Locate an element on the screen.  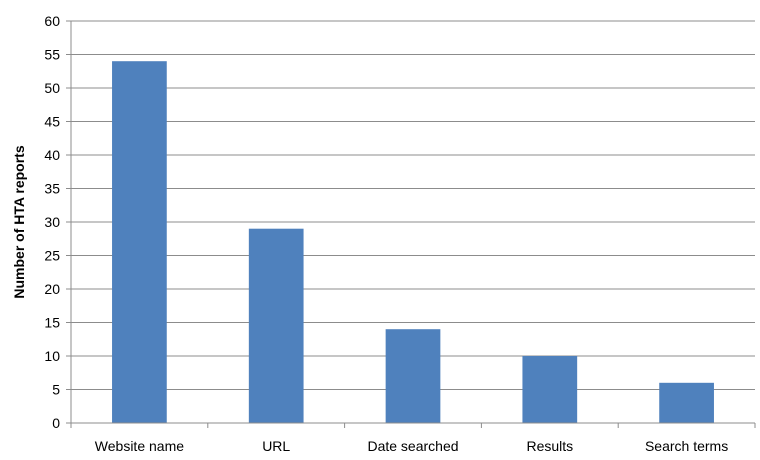
bar-date-searched is located at coordinates (413, 376).